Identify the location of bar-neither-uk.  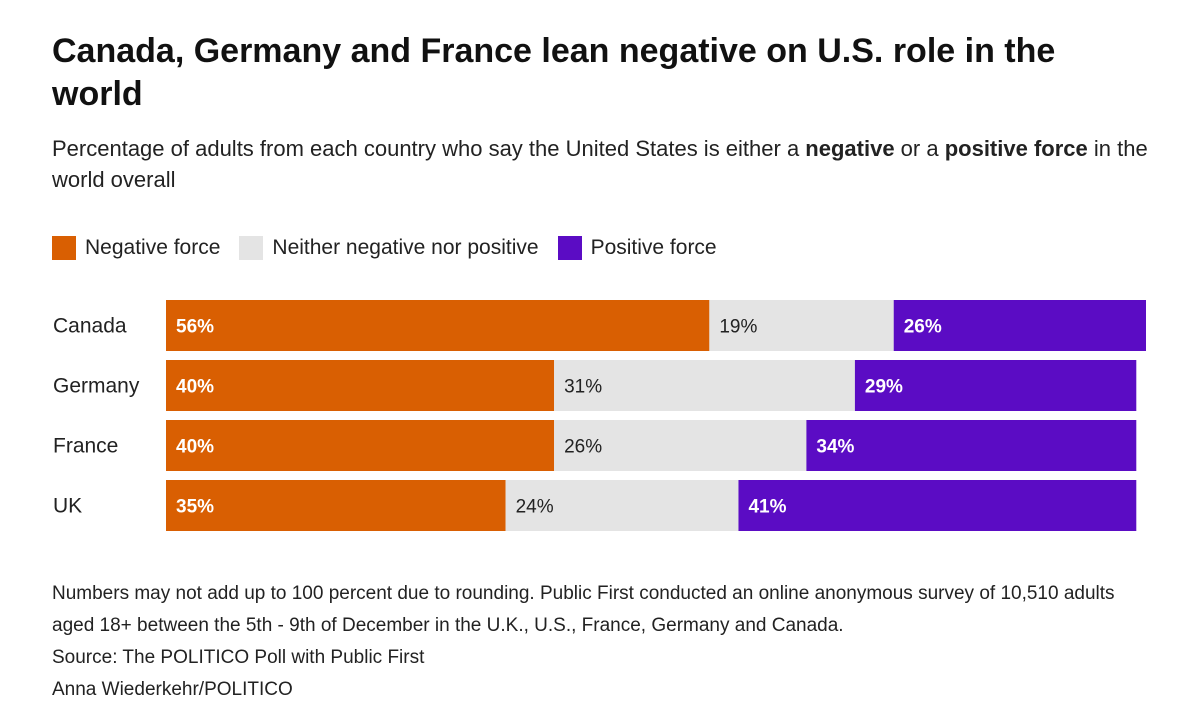
(622, 505).